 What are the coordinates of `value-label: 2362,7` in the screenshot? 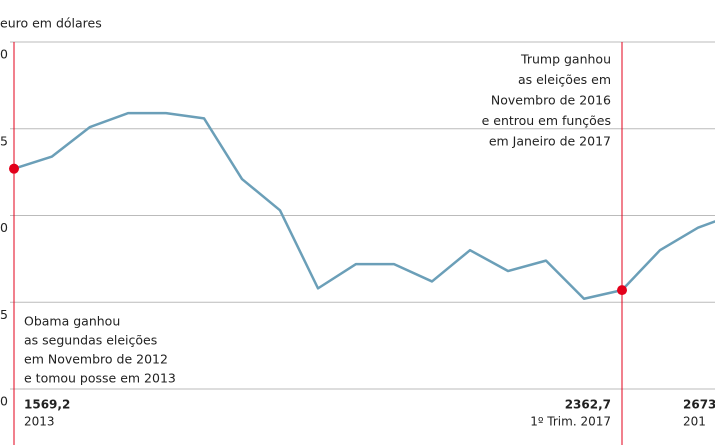 It's located at (588, 405).